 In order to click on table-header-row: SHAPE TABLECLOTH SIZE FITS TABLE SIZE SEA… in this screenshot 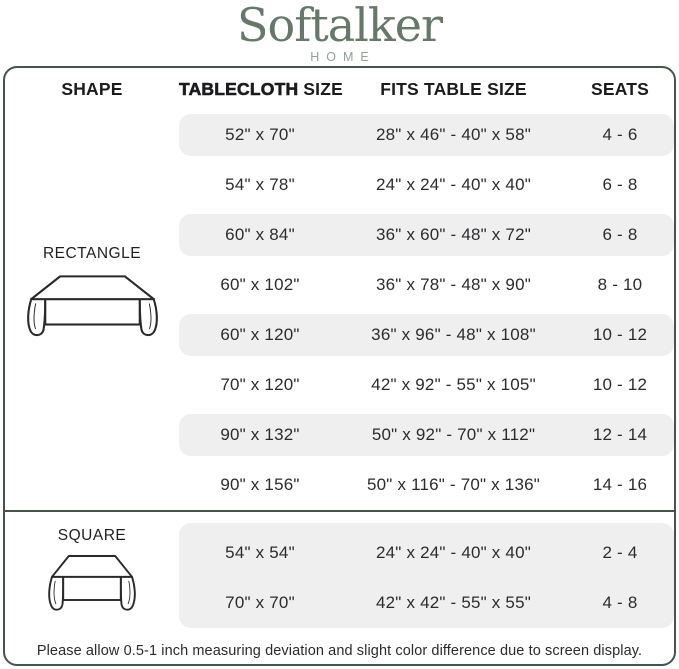, I will do `click(339, 89)`.